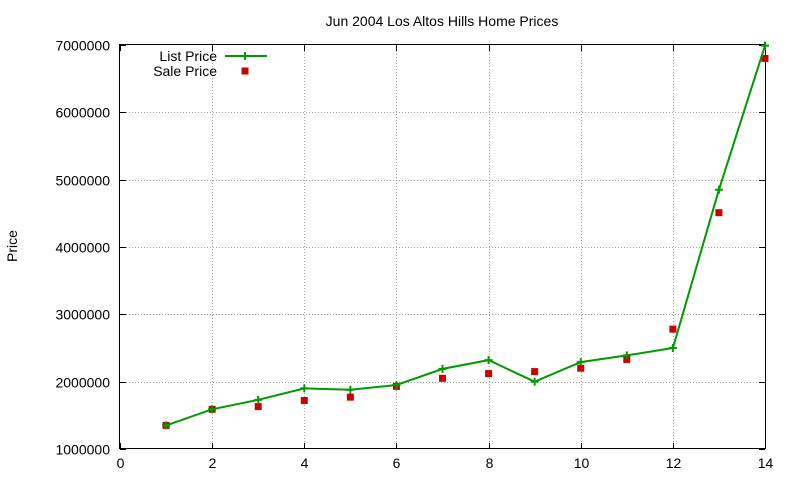  Describe the element at coordinates (766, 463) in the screenshot. I see `x-tick-label: 14` at that location.